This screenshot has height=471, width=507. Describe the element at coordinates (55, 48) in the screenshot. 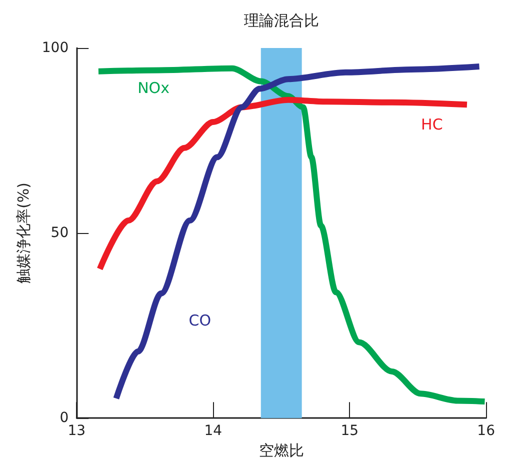

I see `y-tick-label: 100` at that location.